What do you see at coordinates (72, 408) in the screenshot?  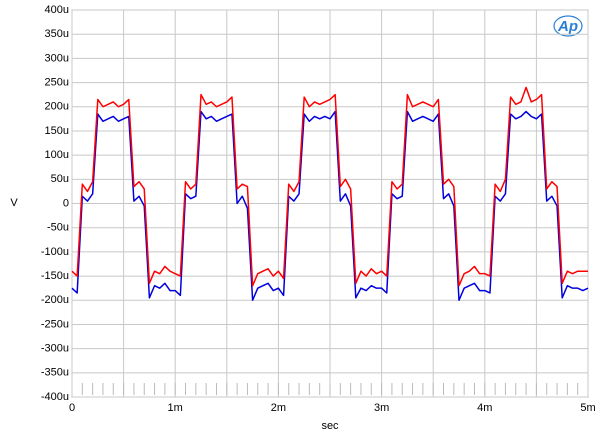 I see `x-tick-label: 0` at bounding box center [72, 408].